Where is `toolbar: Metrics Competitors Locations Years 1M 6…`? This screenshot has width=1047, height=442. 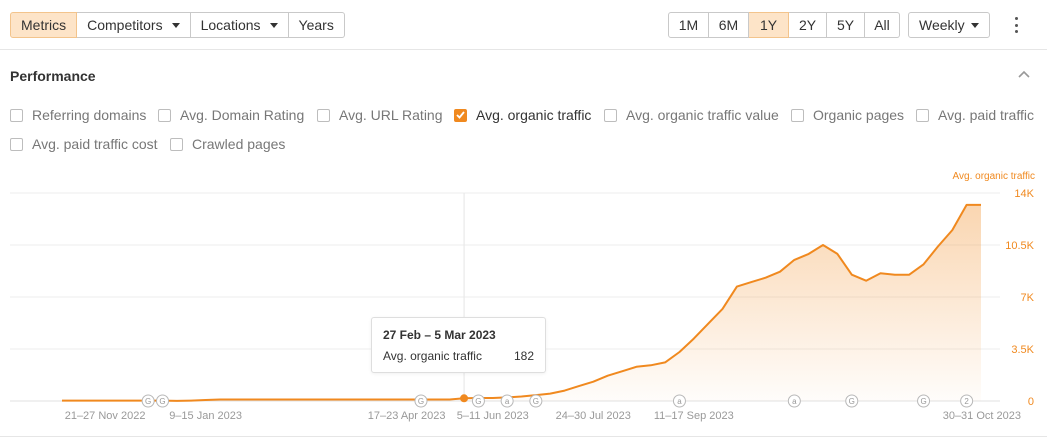
toolbar: Metrics Competitors Locations Years 1M 6… is located at coordinates (523, 25).